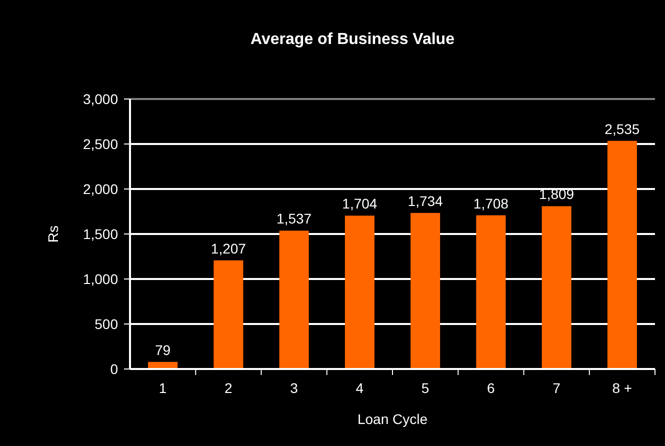  What do you see at coordinates (392, 419) in the screenshot?
I see `x-axis-title: Loan Cycle` at bounding box center [392, 419].